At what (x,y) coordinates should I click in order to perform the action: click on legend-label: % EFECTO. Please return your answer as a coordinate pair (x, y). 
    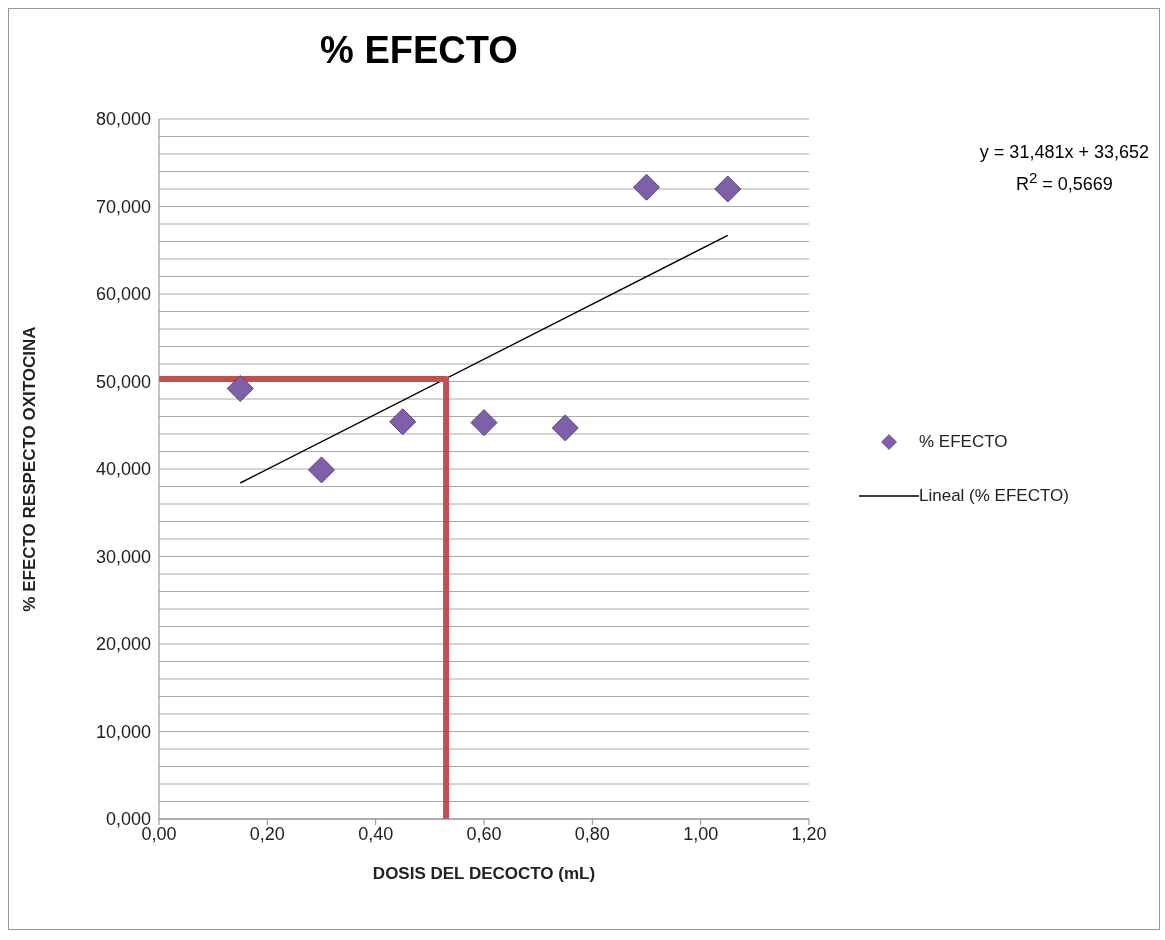
    Looking at the image, I should click on (963, 442).